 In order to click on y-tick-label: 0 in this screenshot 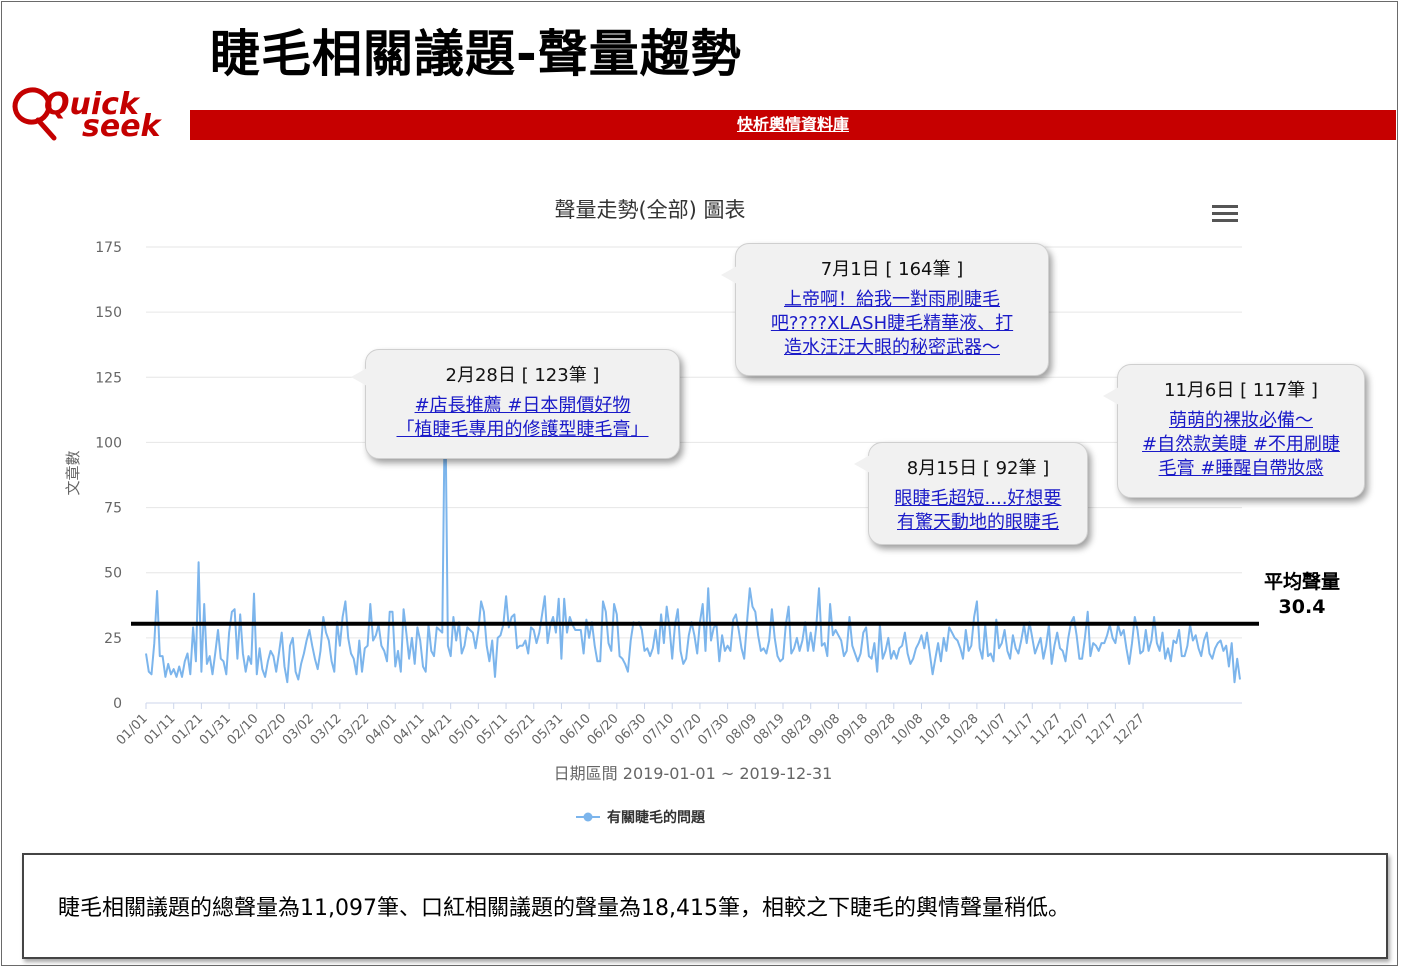, I will do `click(117, 704)`.